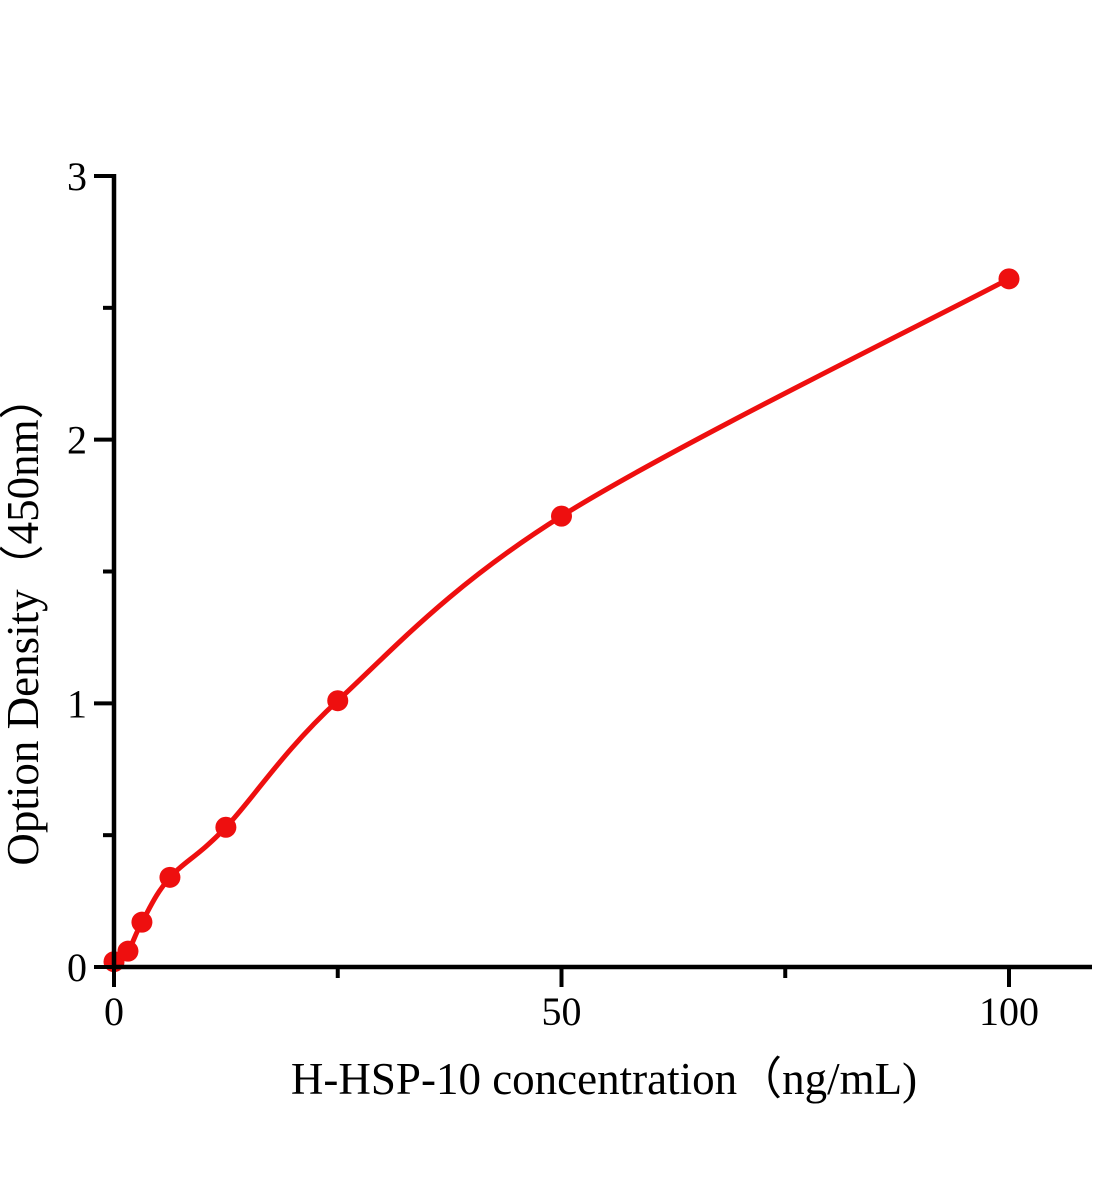  What do you see at coordinates (562, 1011) in the screenshot?
I see `x-tick-label: 50` at bounding box center [562, 1011].